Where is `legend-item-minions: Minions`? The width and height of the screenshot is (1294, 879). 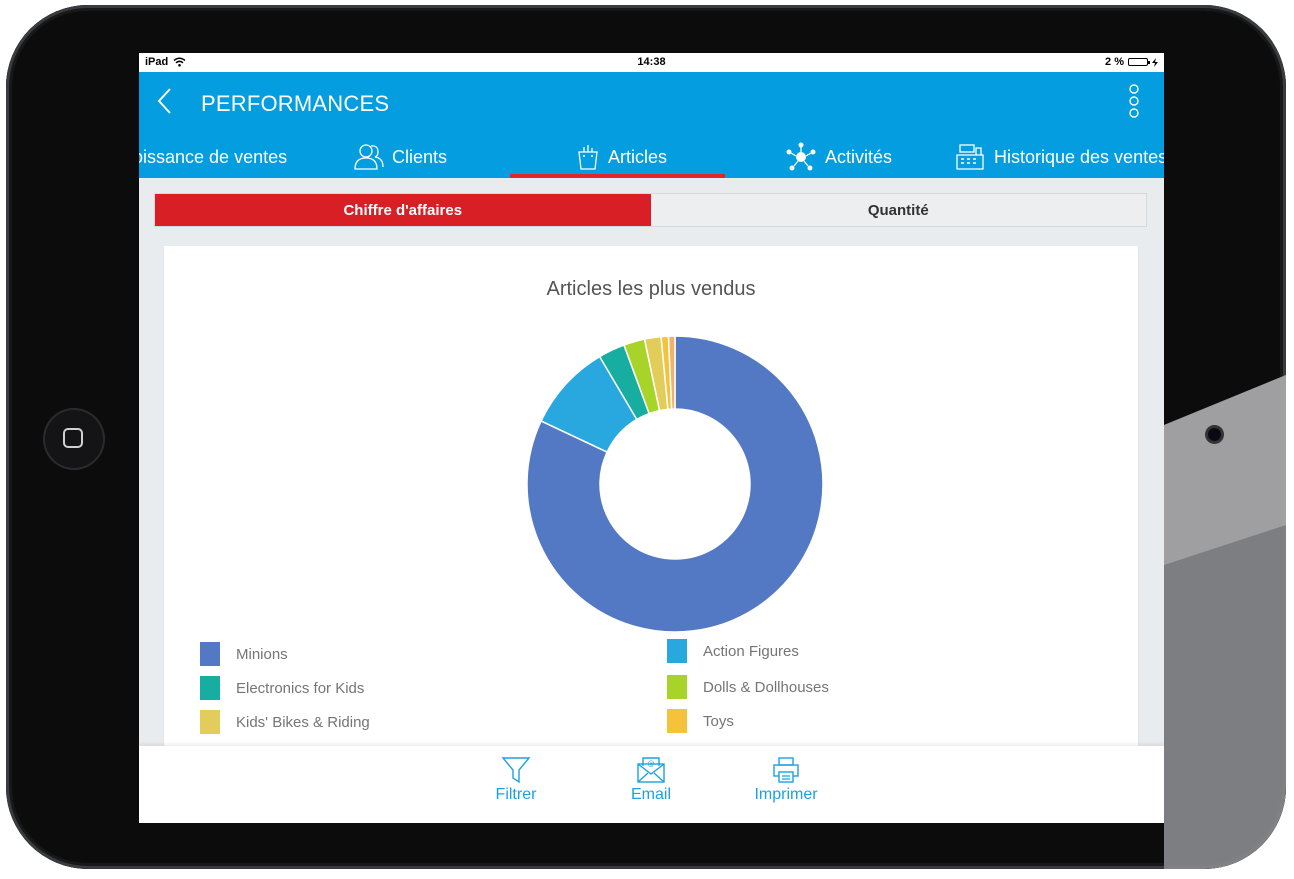 legend-item-minions: Minions is located at coordinates (244, 654).